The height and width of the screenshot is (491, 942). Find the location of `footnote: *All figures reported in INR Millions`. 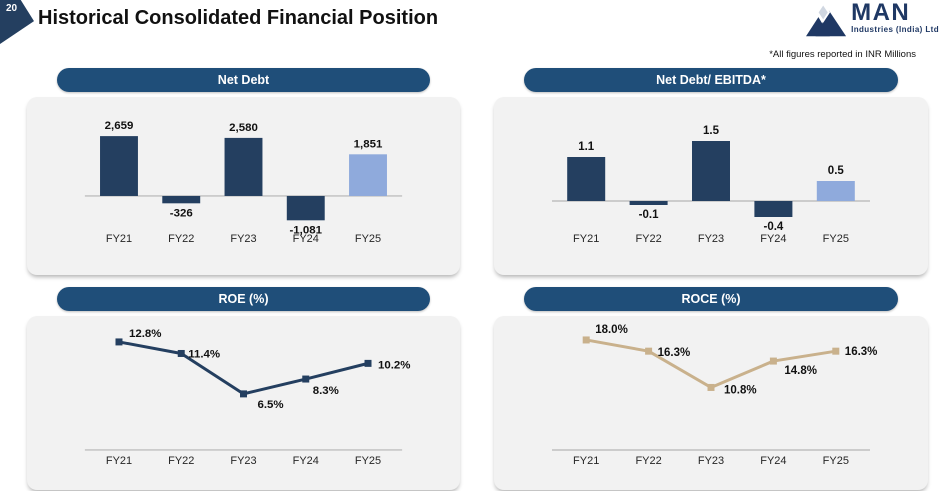

footnote: *All figures reported in INR Millions is located at coordinates (842, 54).